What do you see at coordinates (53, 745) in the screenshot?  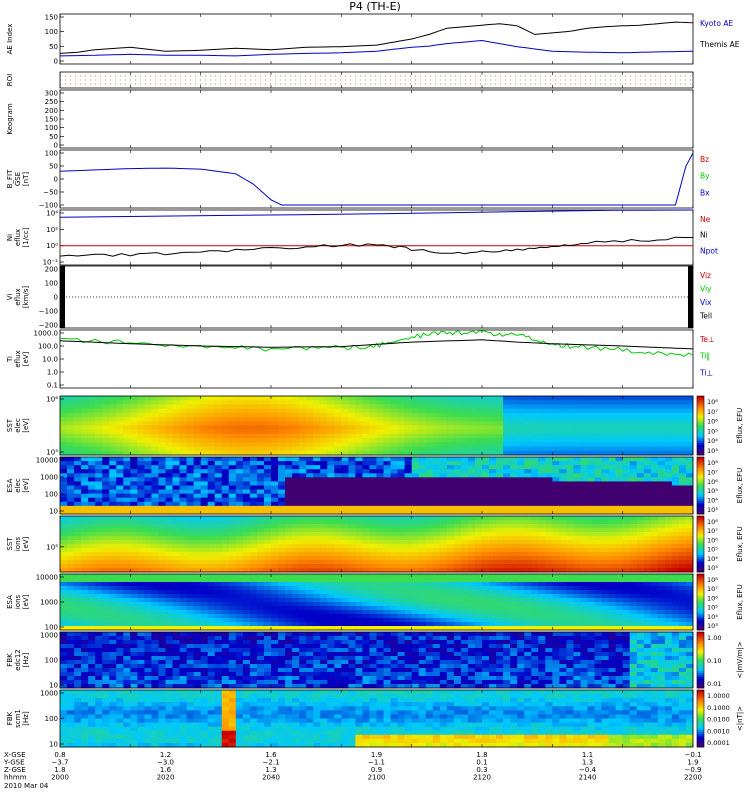 I see `y-tick-label: 10` at bounding box center [53, 745].